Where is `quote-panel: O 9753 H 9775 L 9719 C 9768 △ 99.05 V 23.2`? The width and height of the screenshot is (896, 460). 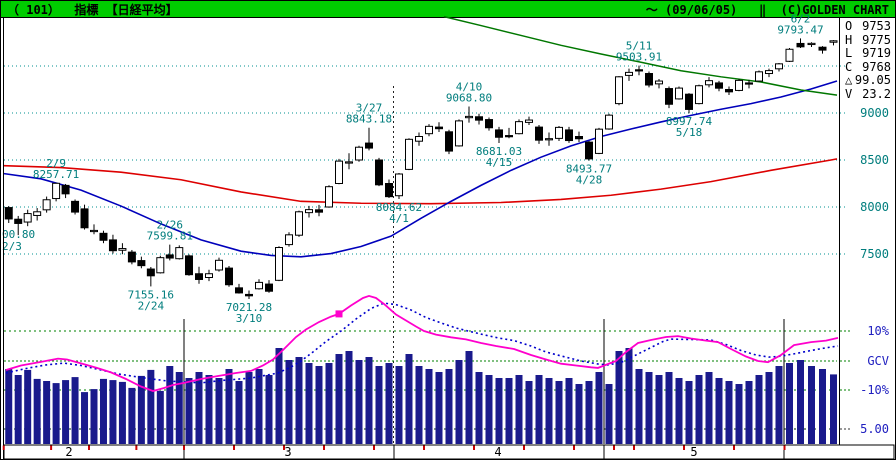
quote-panel: O 9753 H 9775 L 9719 C 9768 △ 99.05 V 23.2 is located at coordinates (868, 60).